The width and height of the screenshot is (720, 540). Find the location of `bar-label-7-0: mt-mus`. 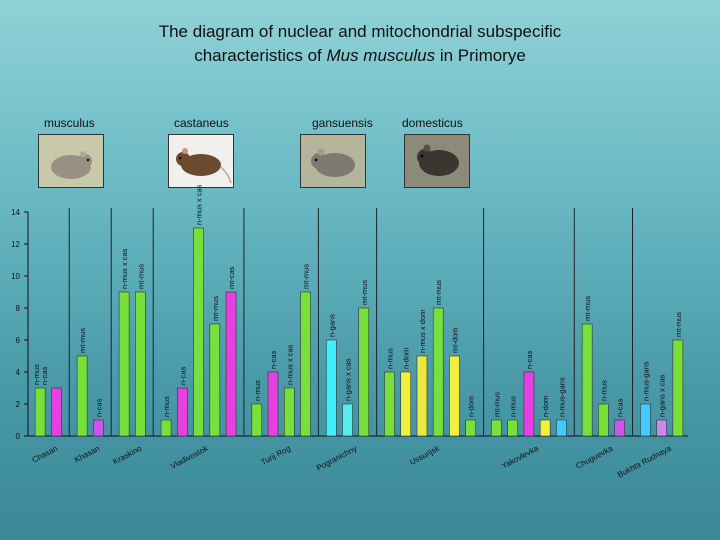

bar-label-7-0: mt-mus is located at coordinates (496, 404).